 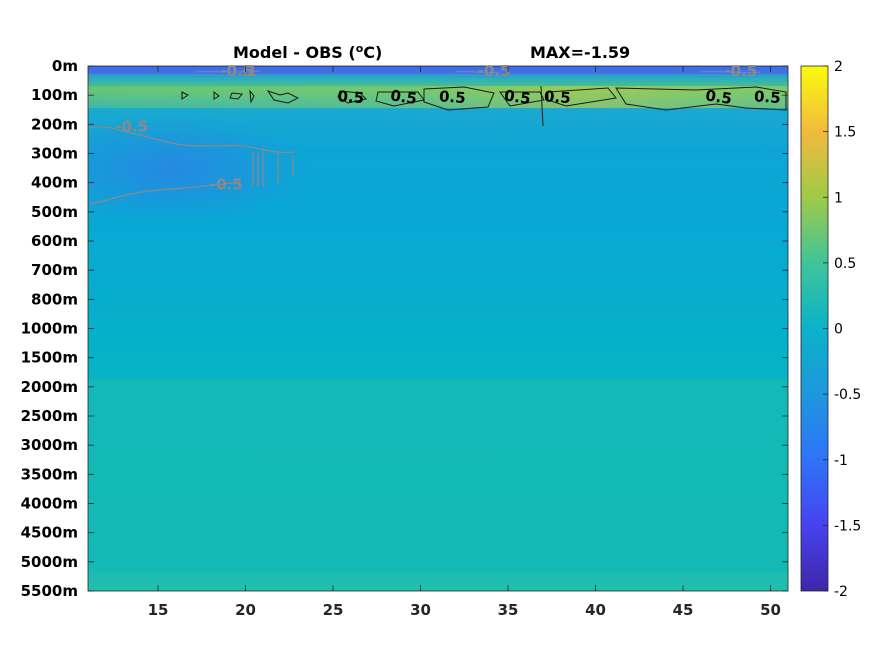 I want to click on colorbar-tick-label: 1.5, so click(x=845, y=133).